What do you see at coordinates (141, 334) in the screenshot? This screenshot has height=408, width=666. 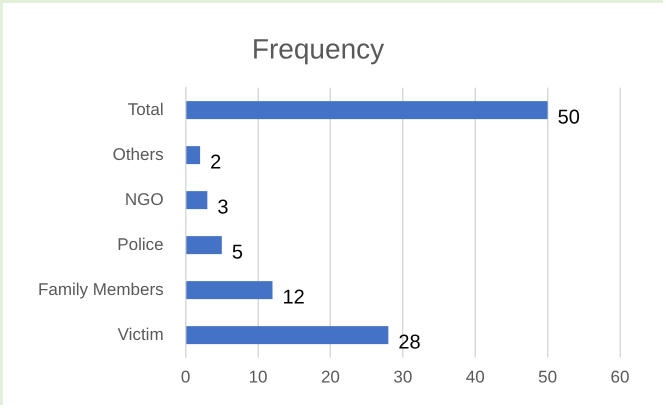 I see `y-tick-label: Victim` at bounding box center [141, 334].